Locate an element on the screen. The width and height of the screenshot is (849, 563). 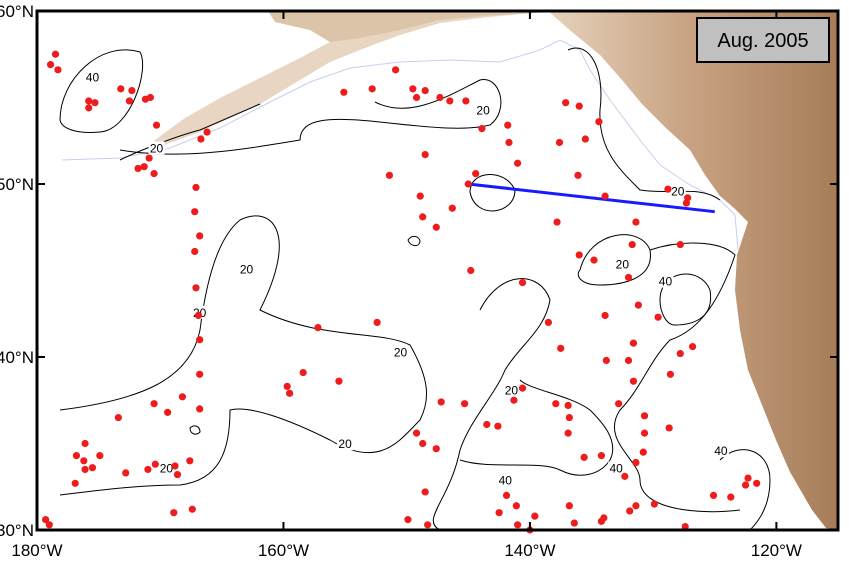
contour-label: 40 is located at coordinates (721, 451).